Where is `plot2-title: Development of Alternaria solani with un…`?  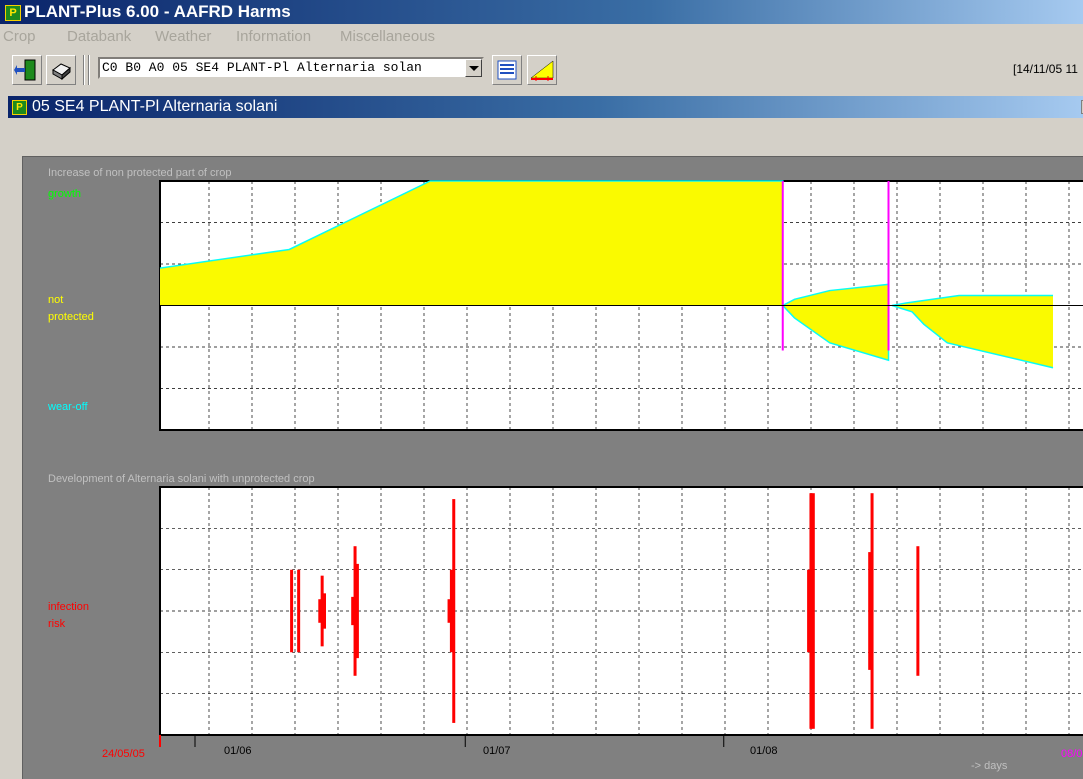
plot2-title: Development of Alternaria solani with un… is located at coordinates (181, 479).